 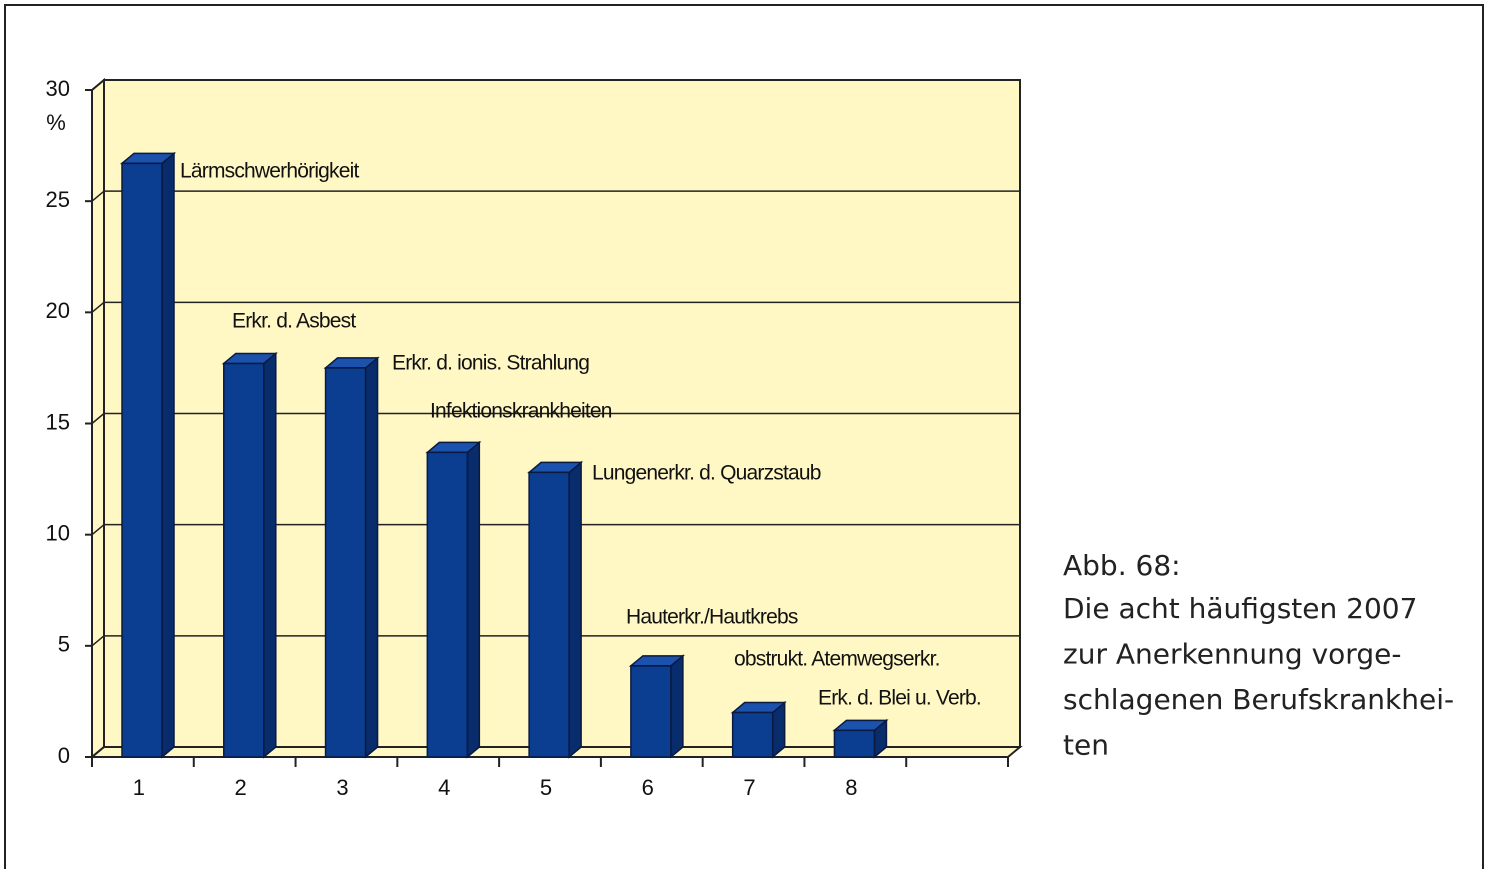 What do you see at coordinates (58, 310) in the screenshot?
I see `y-tick-label: 20` at bounding box center [58, 310].